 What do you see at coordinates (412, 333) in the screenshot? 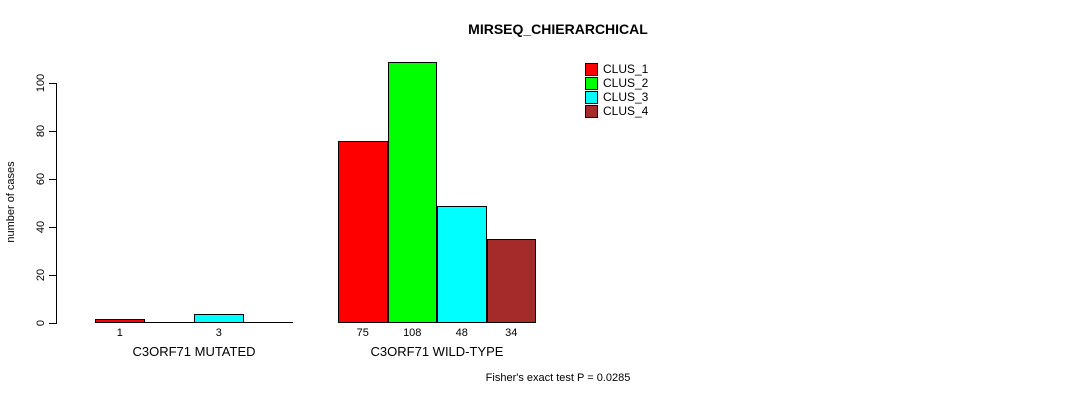
I see `bar-value-label: 108` at bounding box center [412, 333].